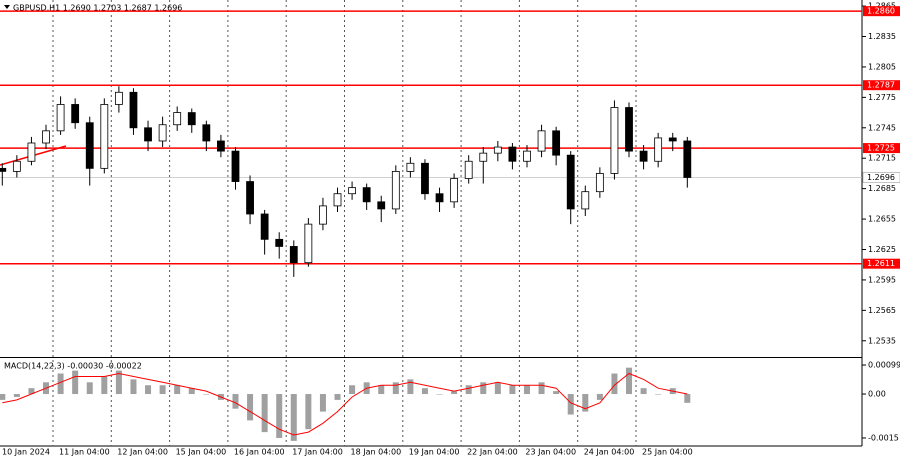 The image size is (900, 460). What do you see at coordinates (881, 85) in the screenshot?
I see `level-label: 1.2787` at bounding box center [881, 85].